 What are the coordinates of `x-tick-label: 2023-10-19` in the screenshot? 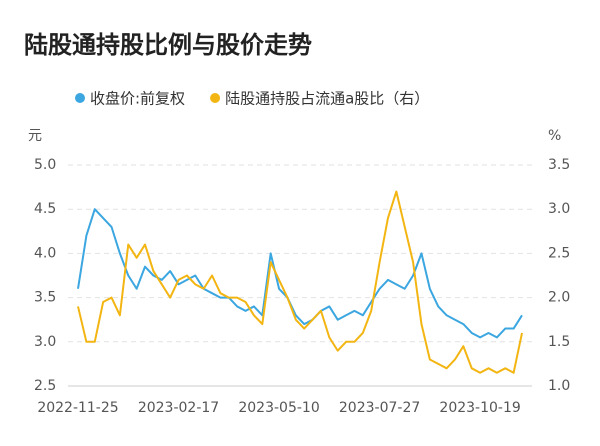 It's located at (479, 408).